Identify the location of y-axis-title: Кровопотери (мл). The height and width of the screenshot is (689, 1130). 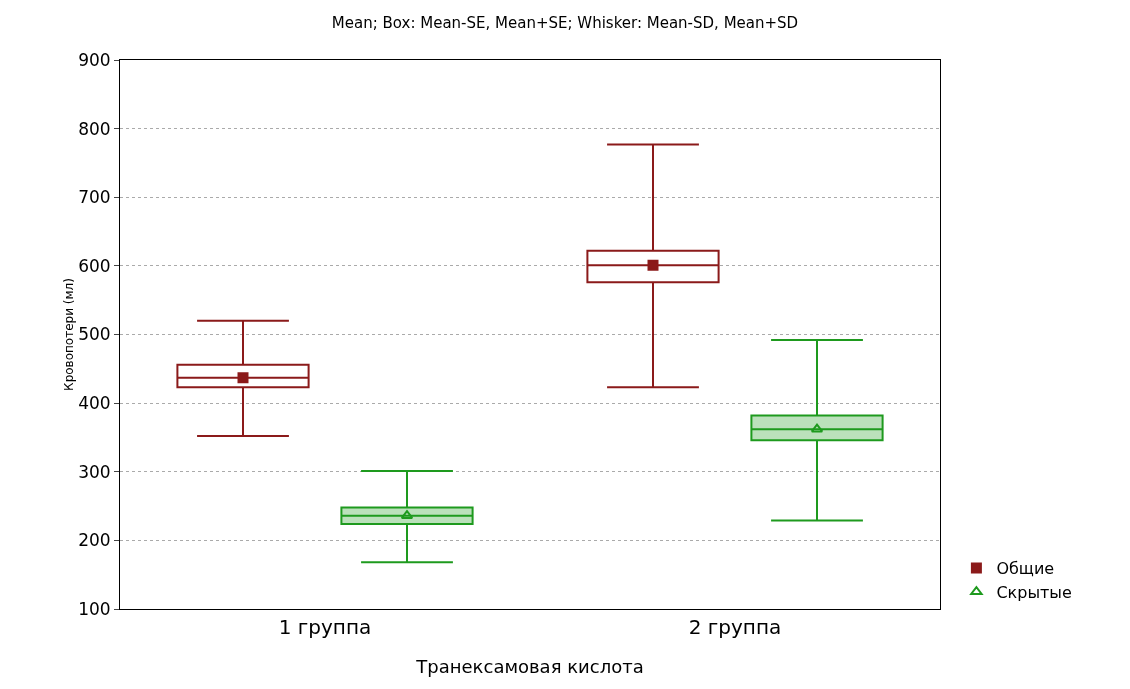
(69, 334).